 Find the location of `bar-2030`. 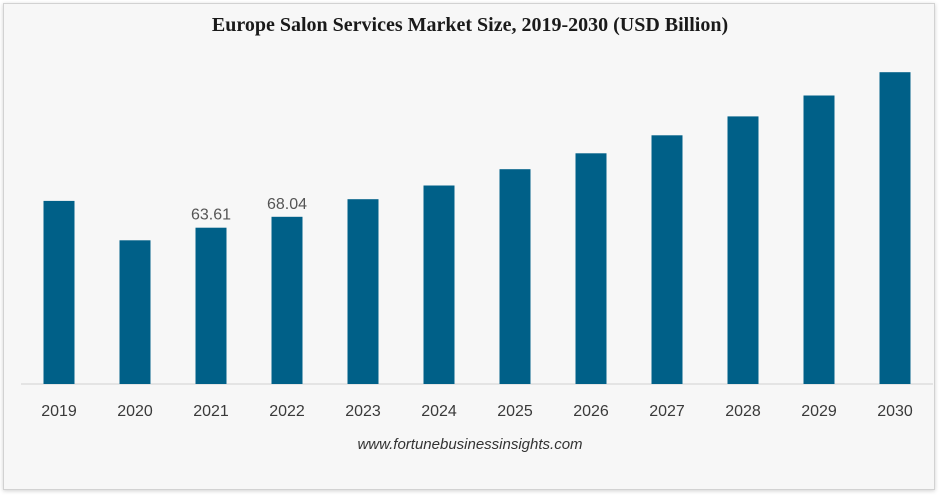

bar-2030 is located at coordinates (895, 228).